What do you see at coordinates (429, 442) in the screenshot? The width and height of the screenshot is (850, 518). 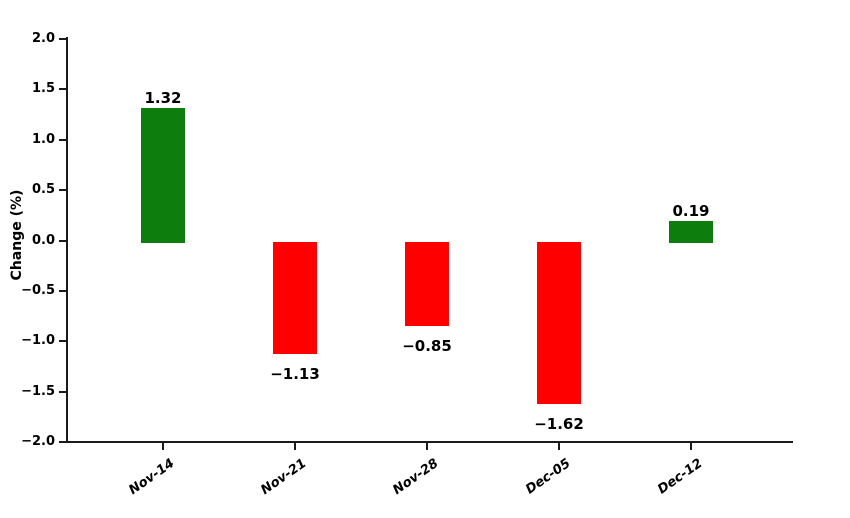 I see `x-axis-line` at bounding box center [429, 442].